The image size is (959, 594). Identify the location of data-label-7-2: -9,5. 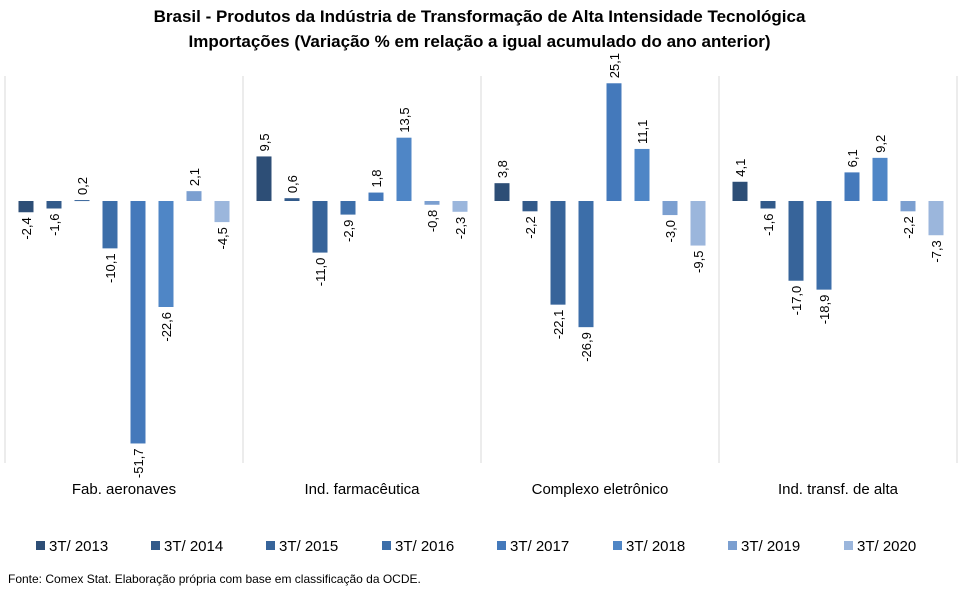
(698, 262).